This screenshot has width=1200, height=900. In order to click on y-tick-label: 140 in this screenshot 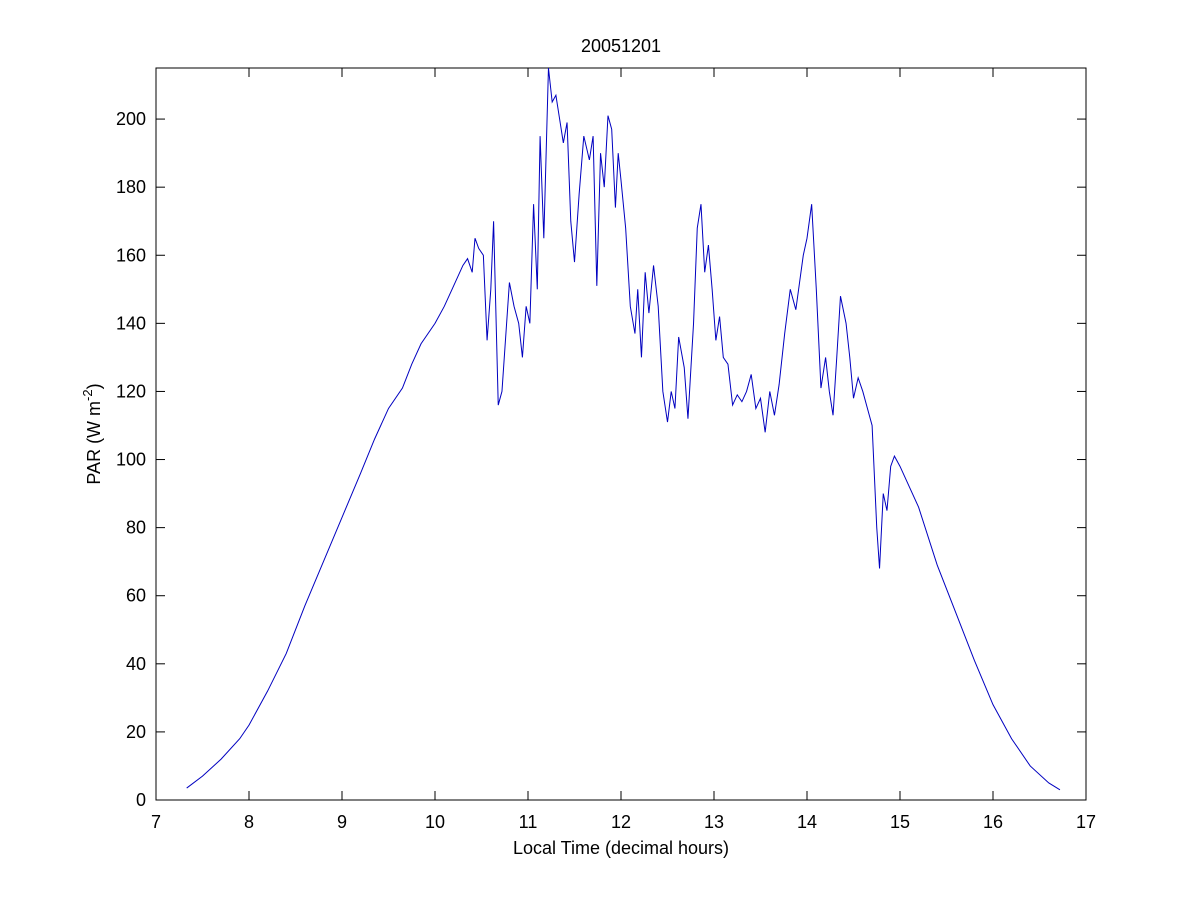, I will do `click(131, 323)`.